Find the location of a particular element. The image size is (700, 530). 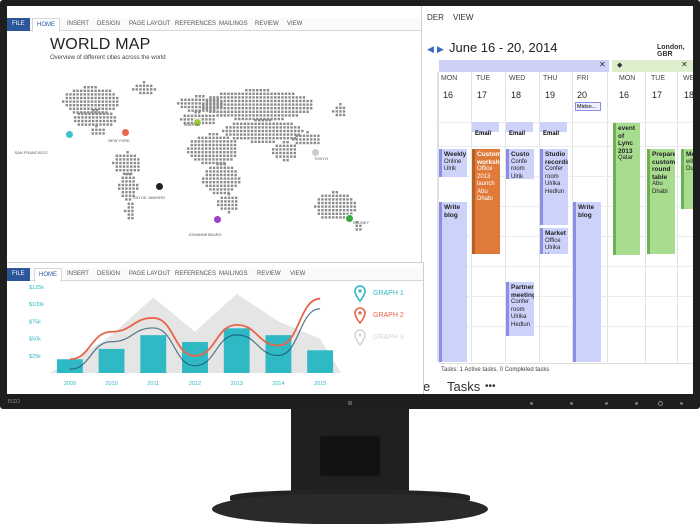

event-write-blog-mon: Write blog is located at coordinates (453, 282).